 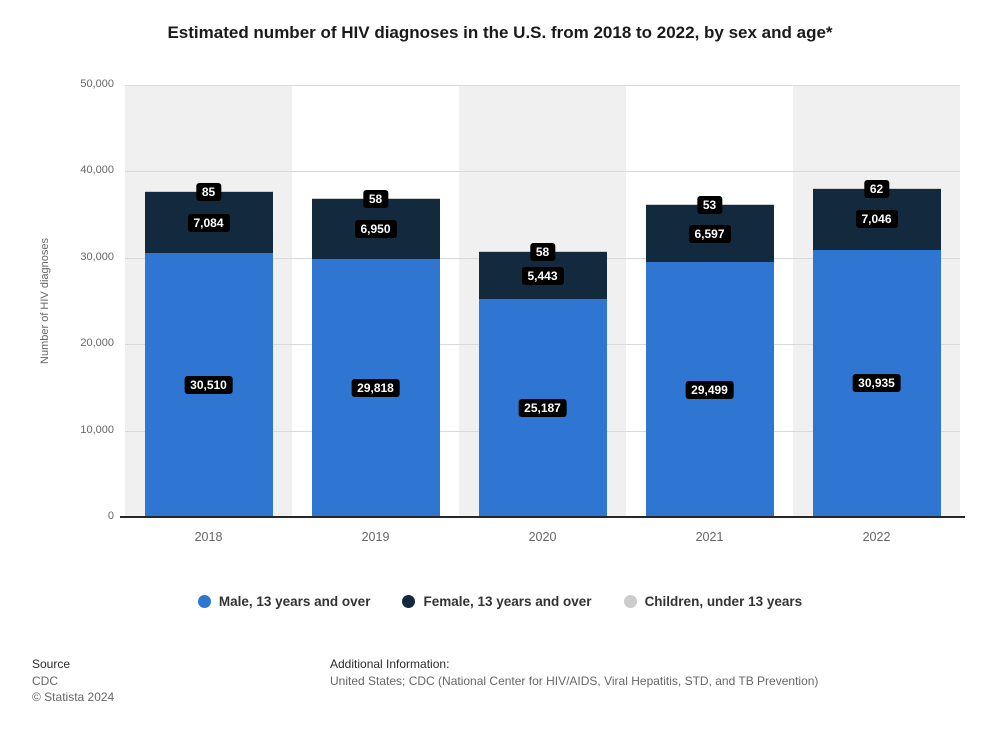 I want to click on y-tick-label: 0, so click(x=110, y=516).